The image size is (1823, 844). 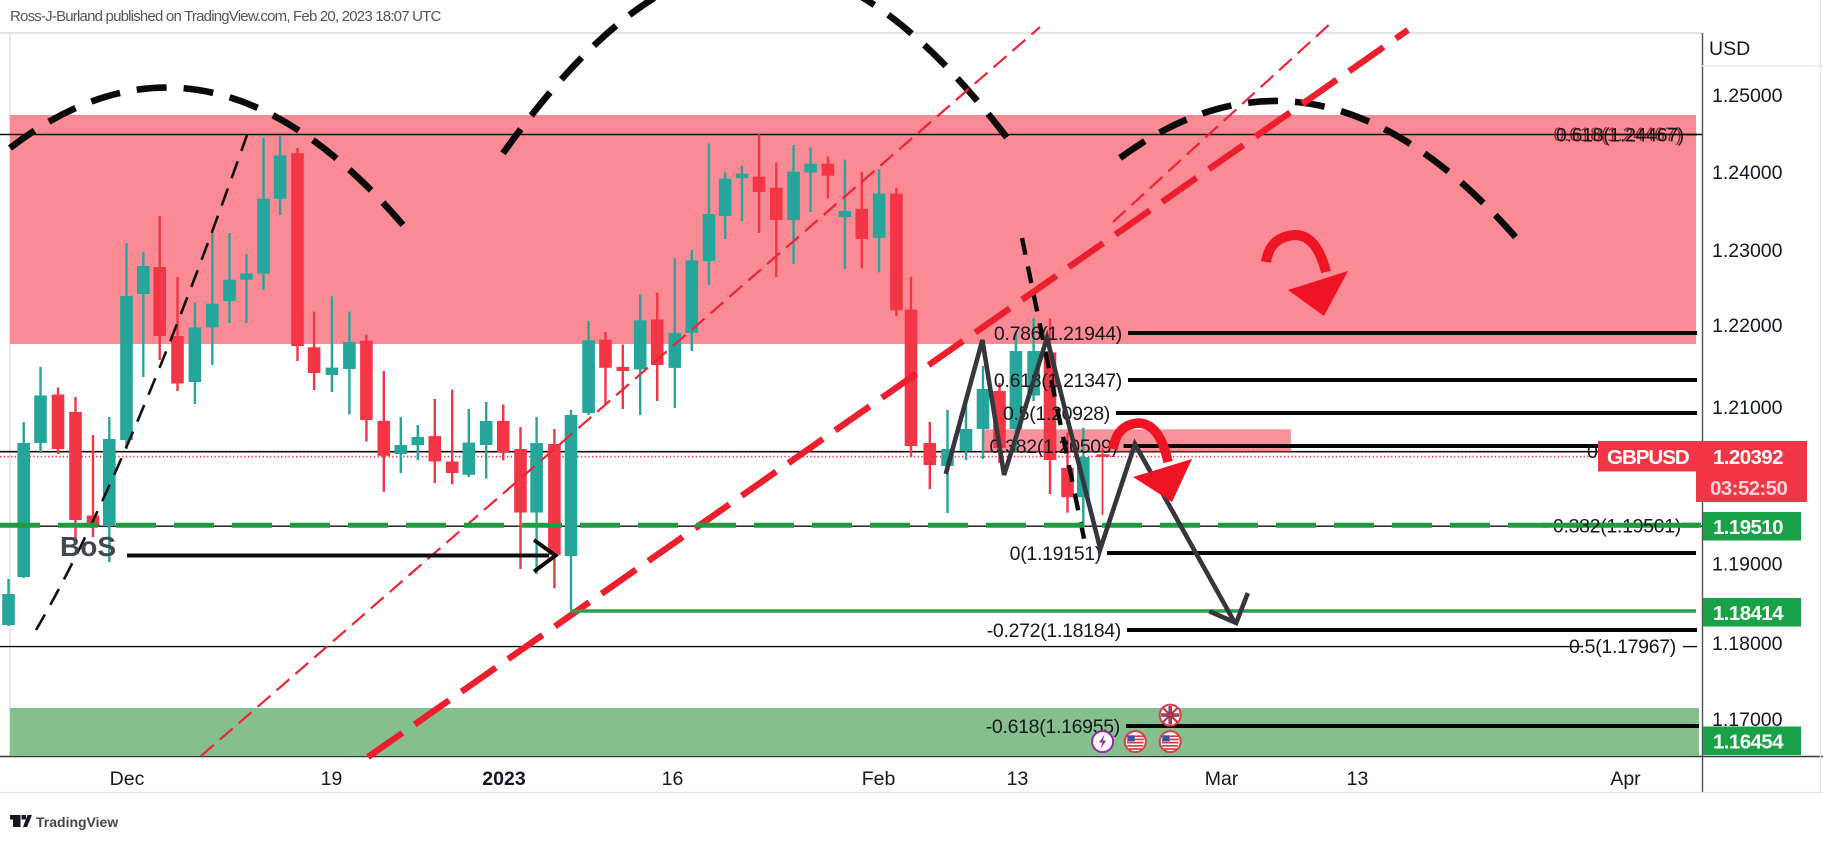 I want to click on svg-text: 1.20392, so click(x=1748, y=457).